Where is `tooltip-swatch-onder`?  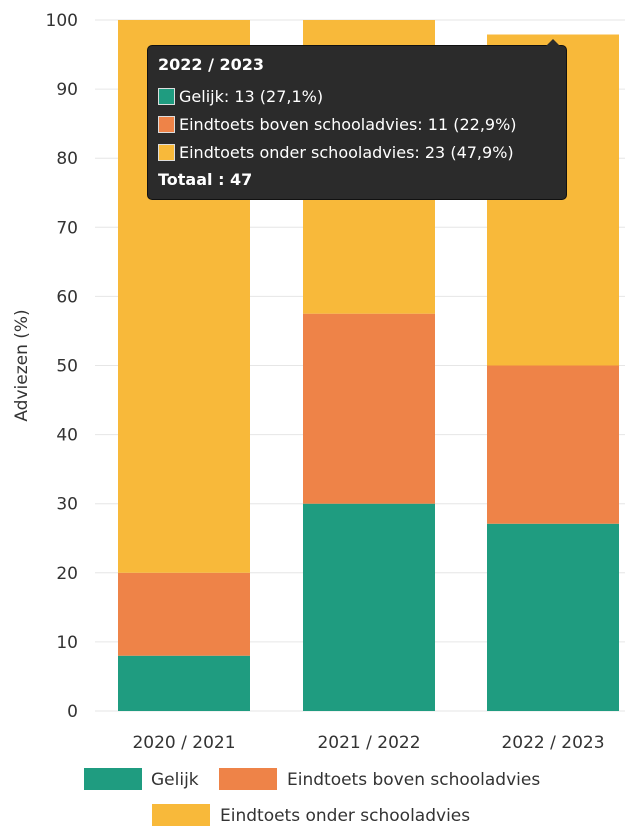 tooltip-swatch-onder is located at coordinates (166, 152).